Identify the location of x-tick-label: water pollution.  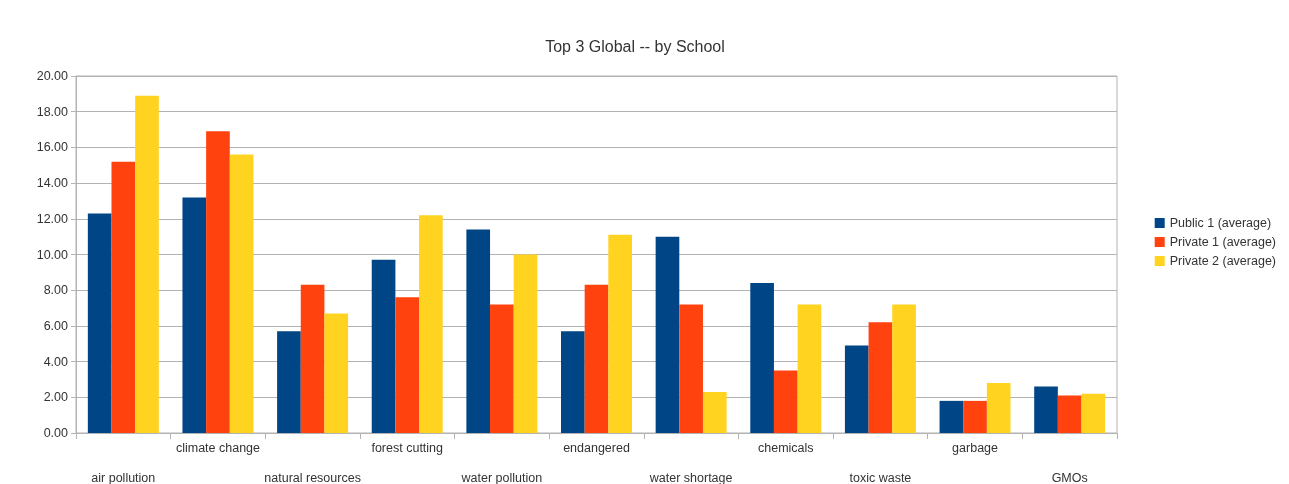
(501, 477).